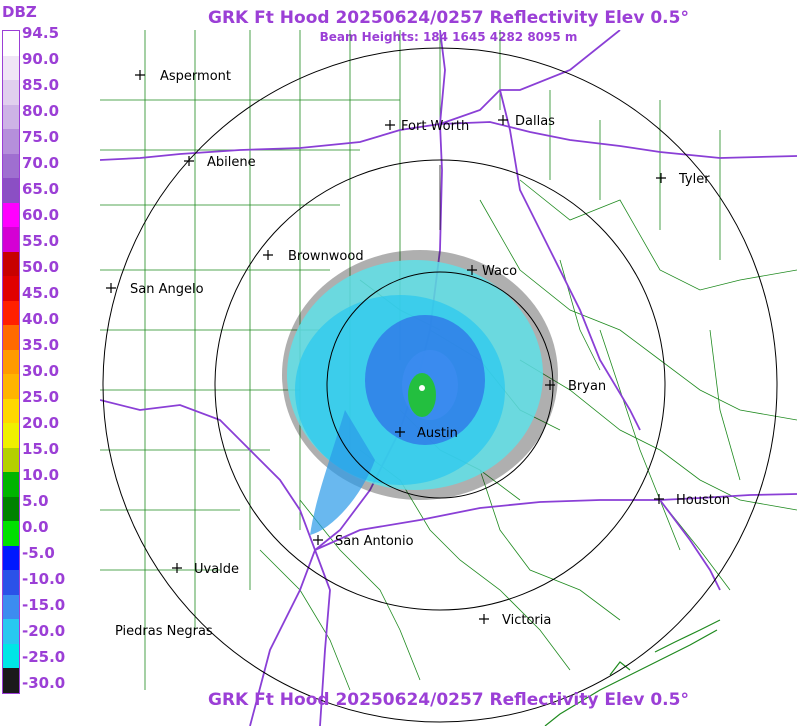  Describe the element at coordinates (437, 433) in the screenshot. I see `city-label: Austin` at that location.